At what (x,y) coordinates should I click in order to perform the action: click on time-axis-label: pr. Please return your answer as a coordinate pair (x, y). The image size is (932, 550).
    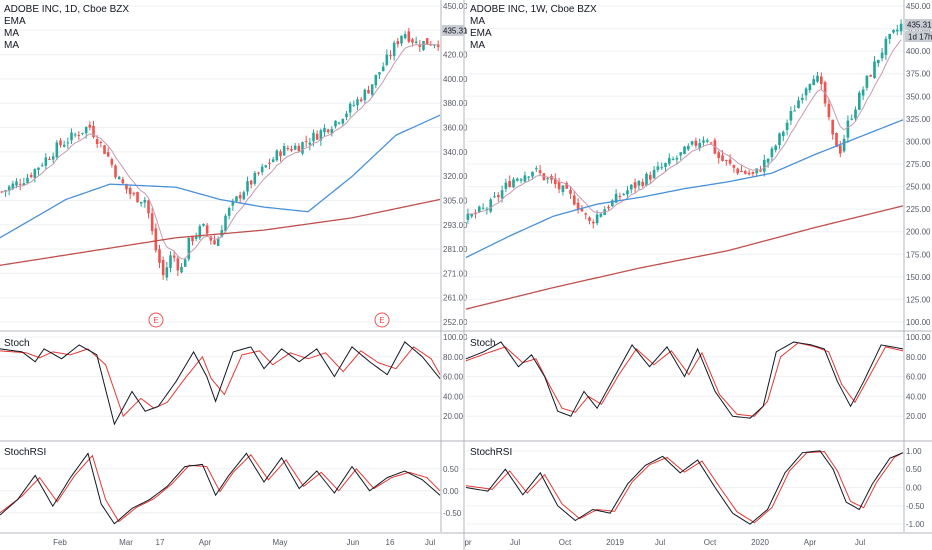
    Looking at the image, I should click on (467, 542).